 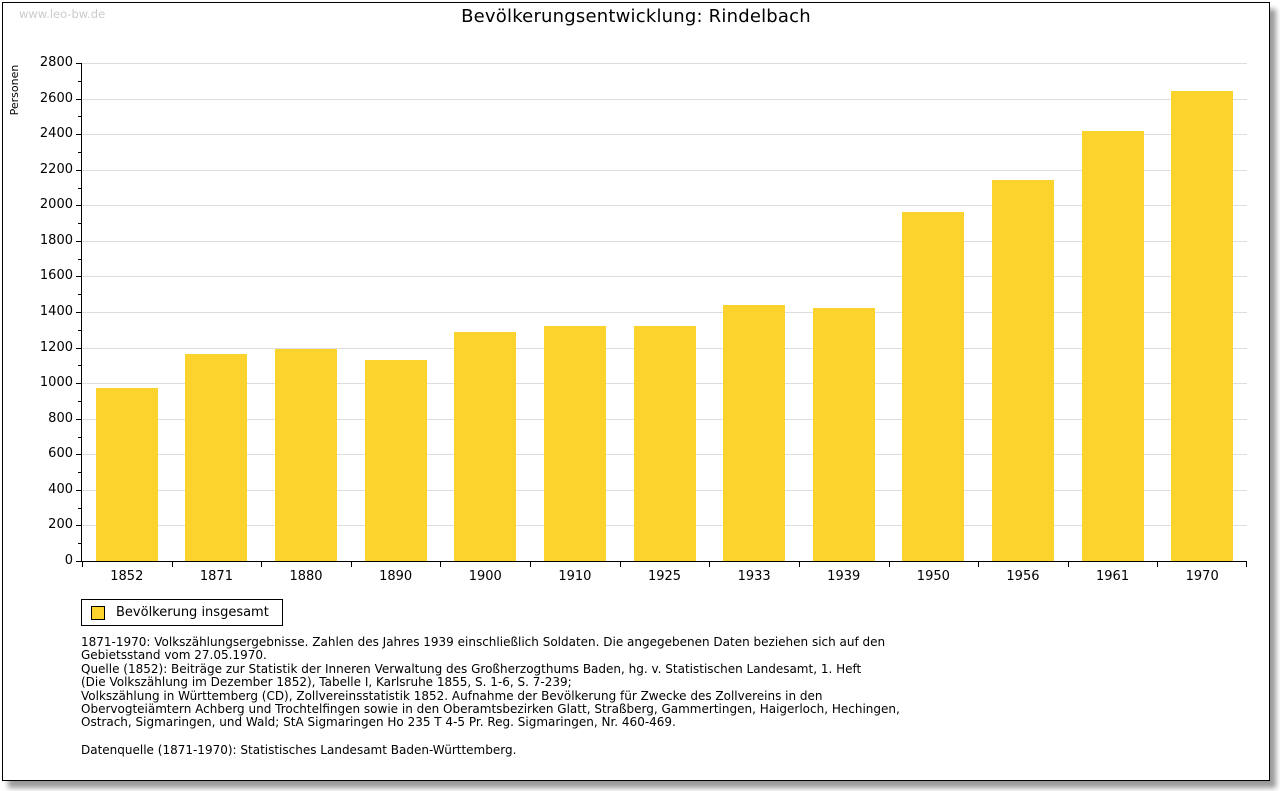 What do you see at coordinates (56, 347) in the screenshot?
I see `y-axis-tick-label: 1200` at bounding box center [56, 347].